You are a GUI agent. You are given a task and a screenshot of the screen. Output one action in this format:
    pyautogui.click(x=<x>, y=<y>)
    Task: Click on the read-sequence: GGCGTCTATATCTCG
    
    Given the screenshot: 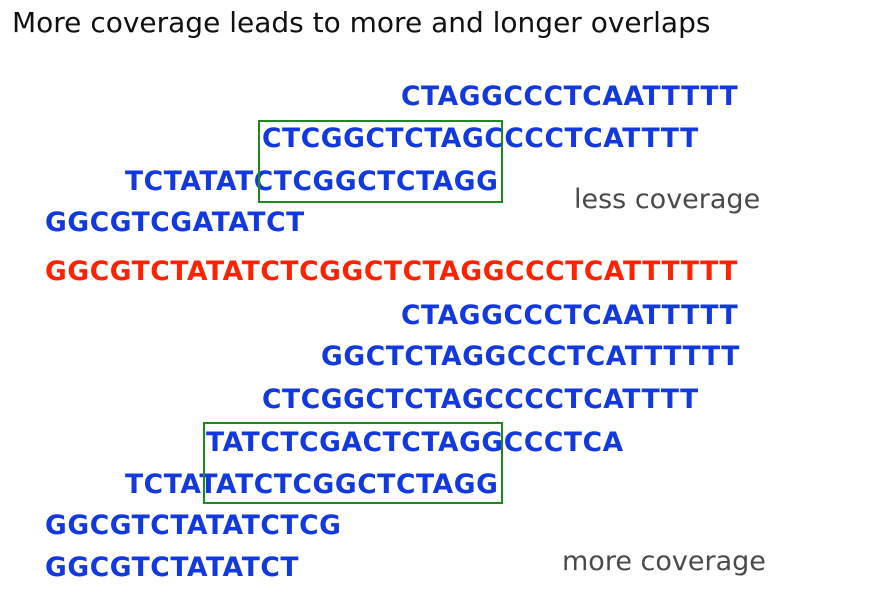 What is the action you would take?
    pyautogui.click(x=193, y=525)
    